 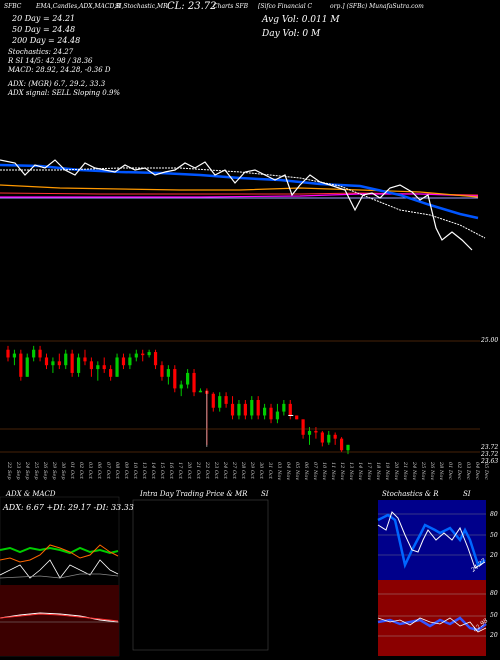 I want to click on date-label: 21 Oct, so click(x=198, y=470).